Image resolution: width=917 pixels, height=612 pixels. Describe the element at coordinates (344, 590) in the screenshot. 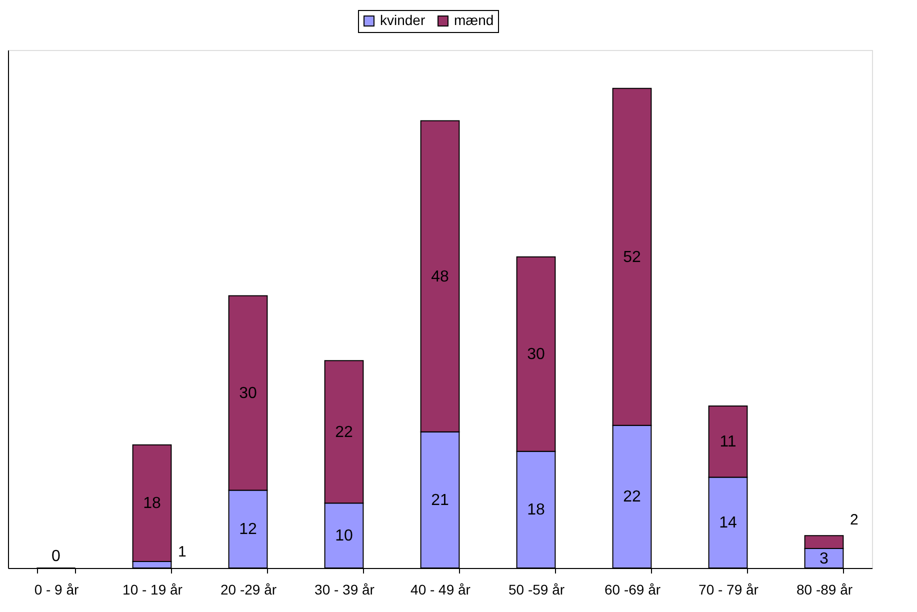

I see `x-tick-label: 30 - 39 år` at that location.